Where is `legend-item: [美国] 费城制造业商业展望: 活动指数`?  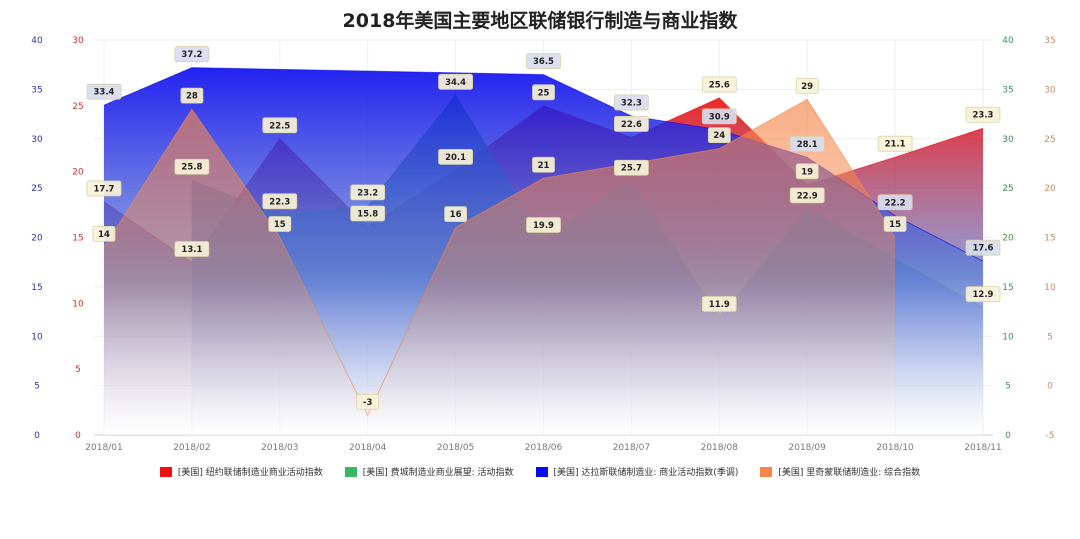
legend-item: [美国] 费城制造业商业展望: 活动指数 is located at coordinates (429, 471).